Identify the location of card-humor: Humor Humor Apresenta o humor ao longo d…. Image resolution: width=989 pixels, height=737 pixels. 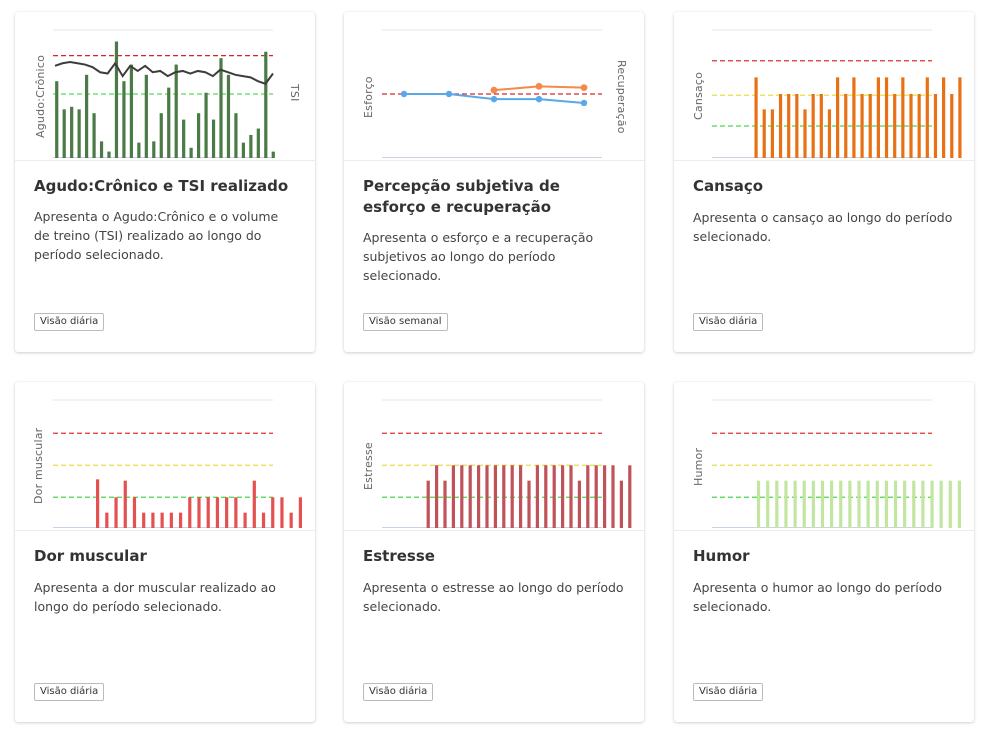
(824, 552).